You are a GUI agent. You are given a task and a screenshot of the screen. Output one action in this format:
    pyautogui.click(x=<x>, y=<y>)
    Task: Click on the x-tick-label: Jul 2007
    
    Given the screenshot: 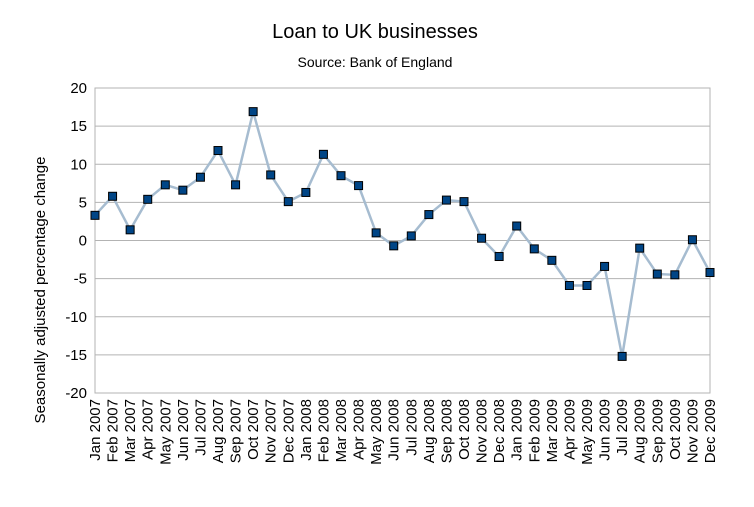 What is the action you would take?
    pyautogui.click(x=200, y=427)
    